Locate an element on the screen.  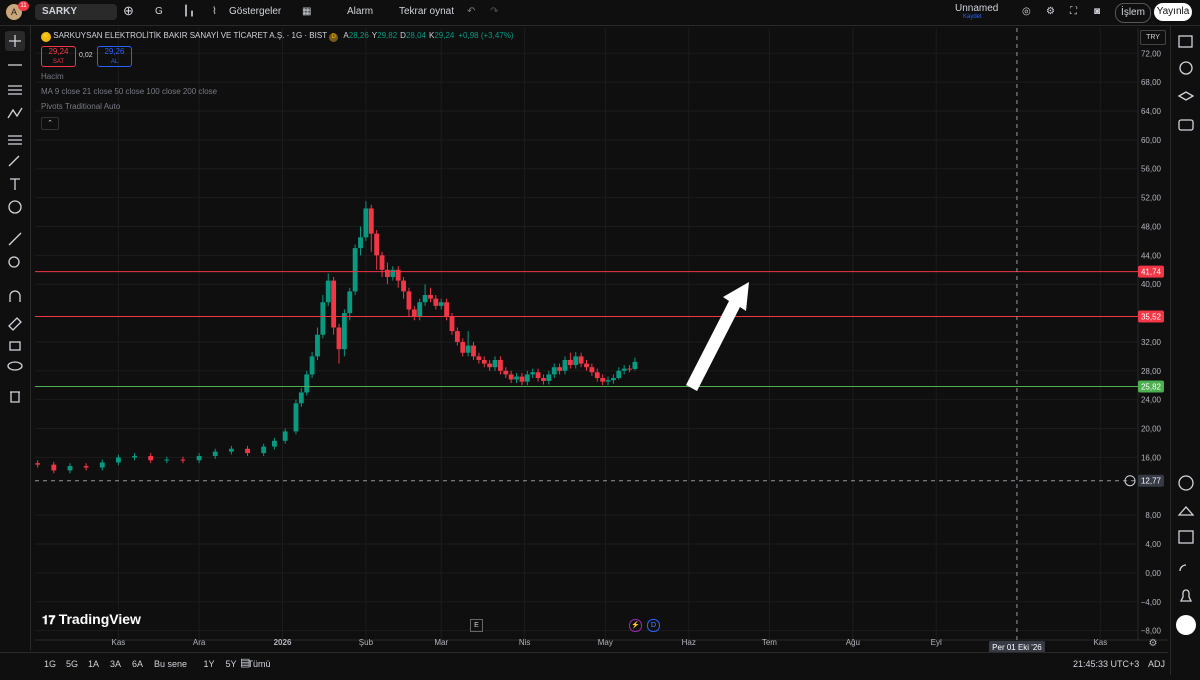
price-label-bg is located at coordinates (1151, 316).